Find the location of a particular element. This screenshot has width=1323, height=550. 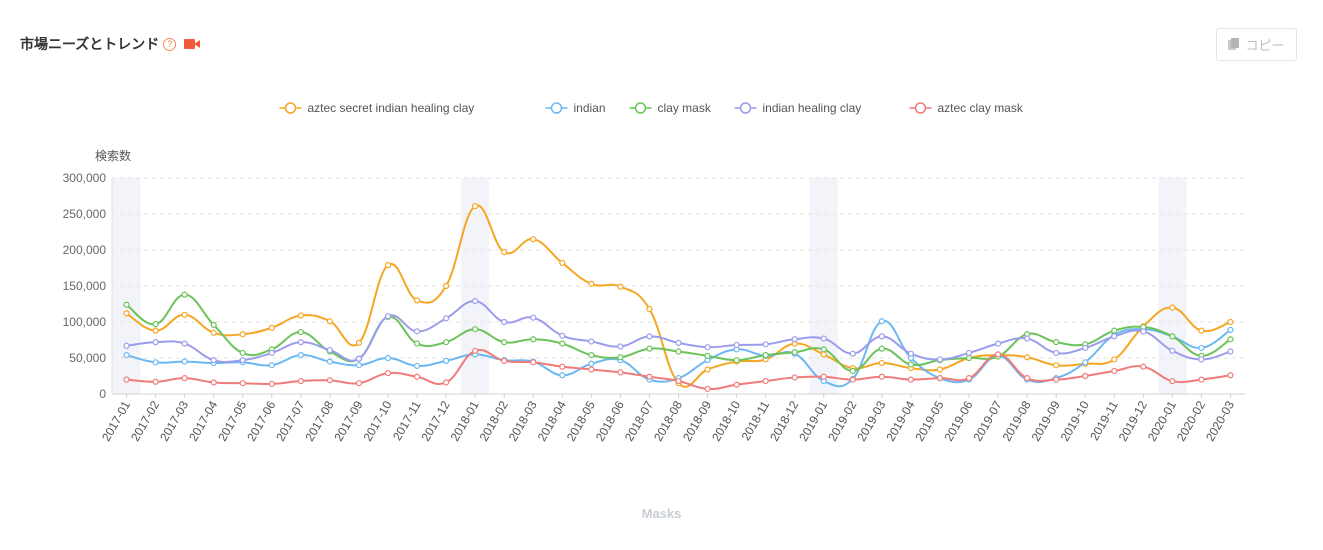

y-tick-label: 300,000 is located at coordinates (85, 178).